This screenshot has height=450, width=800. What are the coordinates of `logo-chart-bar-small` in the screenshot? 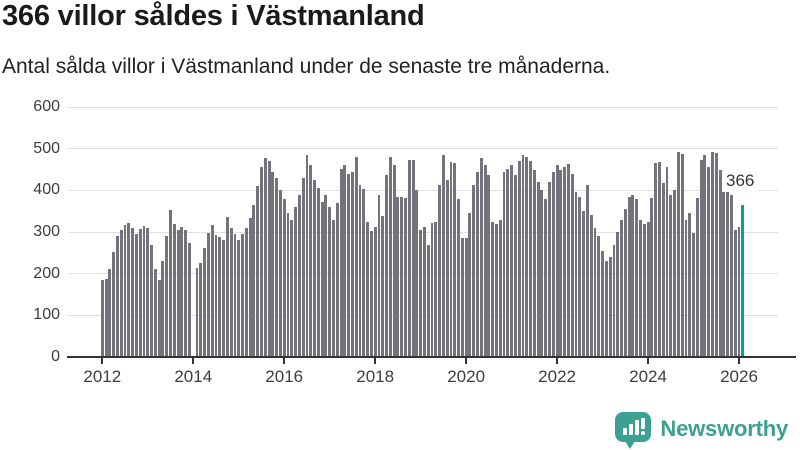 It's located at (625, 431).